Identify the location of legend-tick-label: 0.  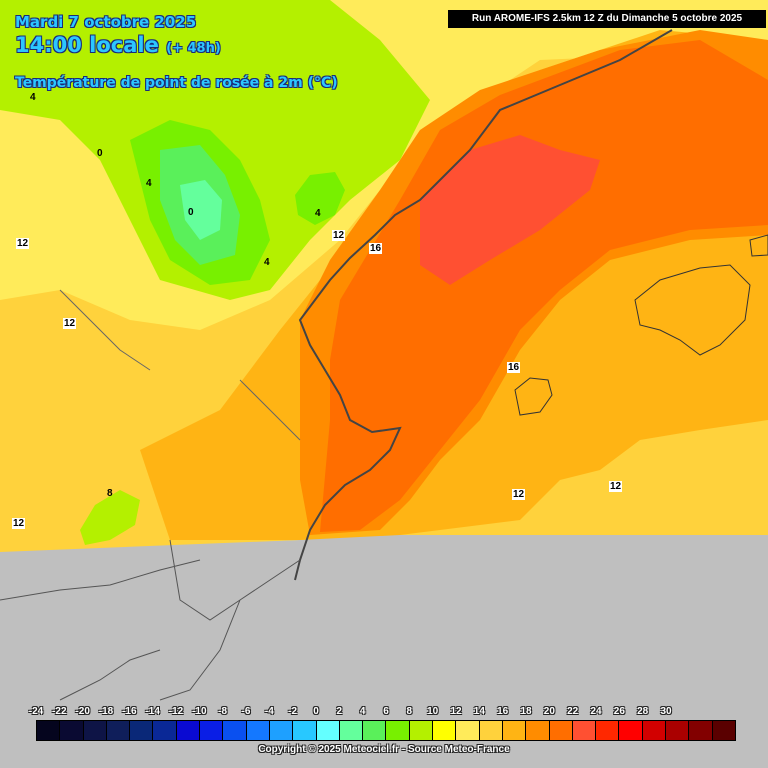
(316, 711).